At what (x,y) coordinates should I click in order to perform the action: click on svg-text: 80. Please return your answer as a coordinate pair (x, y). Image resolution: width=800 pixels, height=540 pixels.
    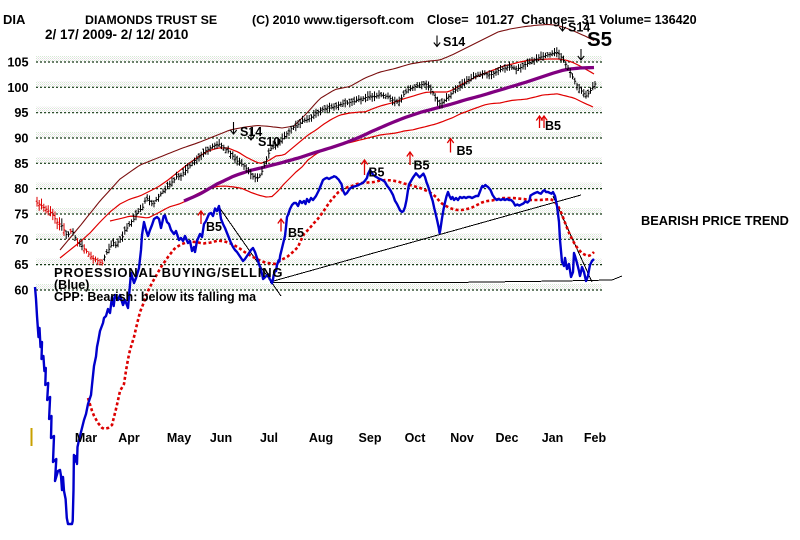
    Looking at the image, I should click on (21, 189).